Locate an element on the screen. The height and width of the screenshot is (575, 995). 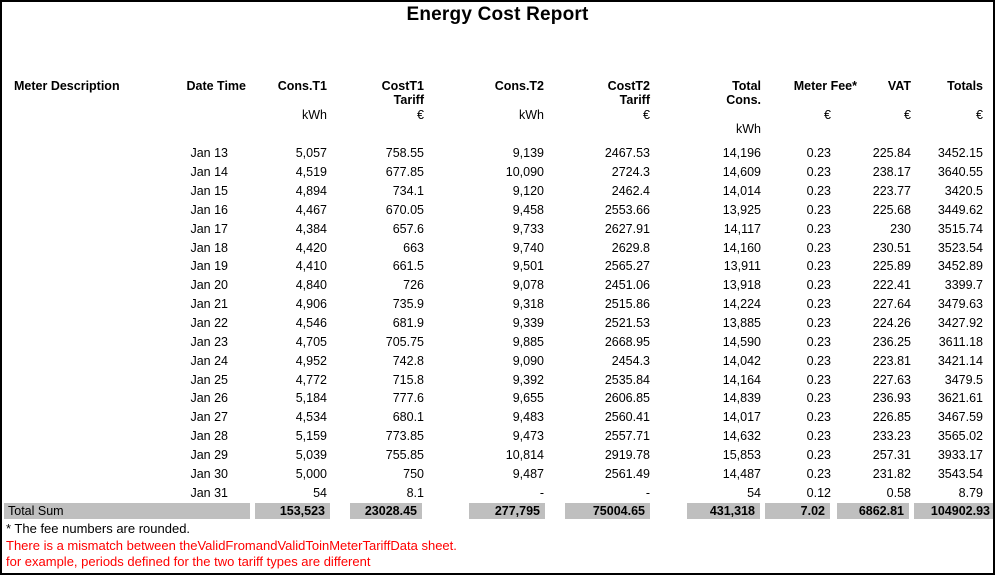
unit-euro-vat: € is located at coordinates (907, 115).